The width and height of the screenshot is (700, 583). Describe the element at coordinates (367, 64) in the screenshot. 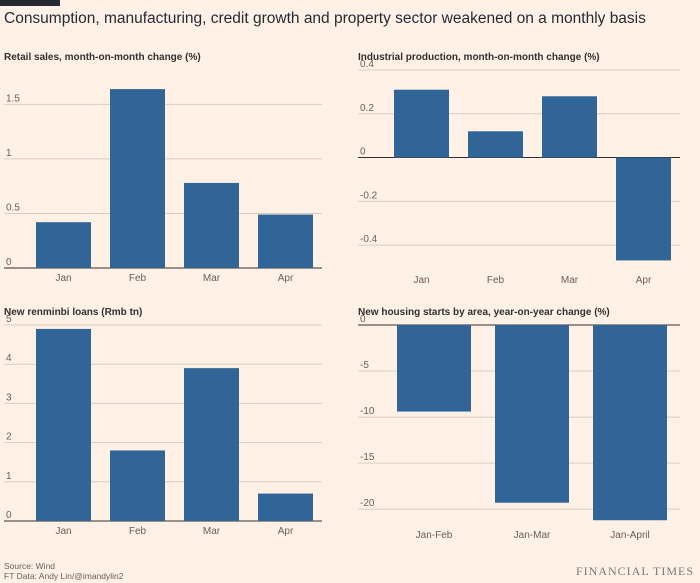

I see `y-tick-label: 0.4` at that location.